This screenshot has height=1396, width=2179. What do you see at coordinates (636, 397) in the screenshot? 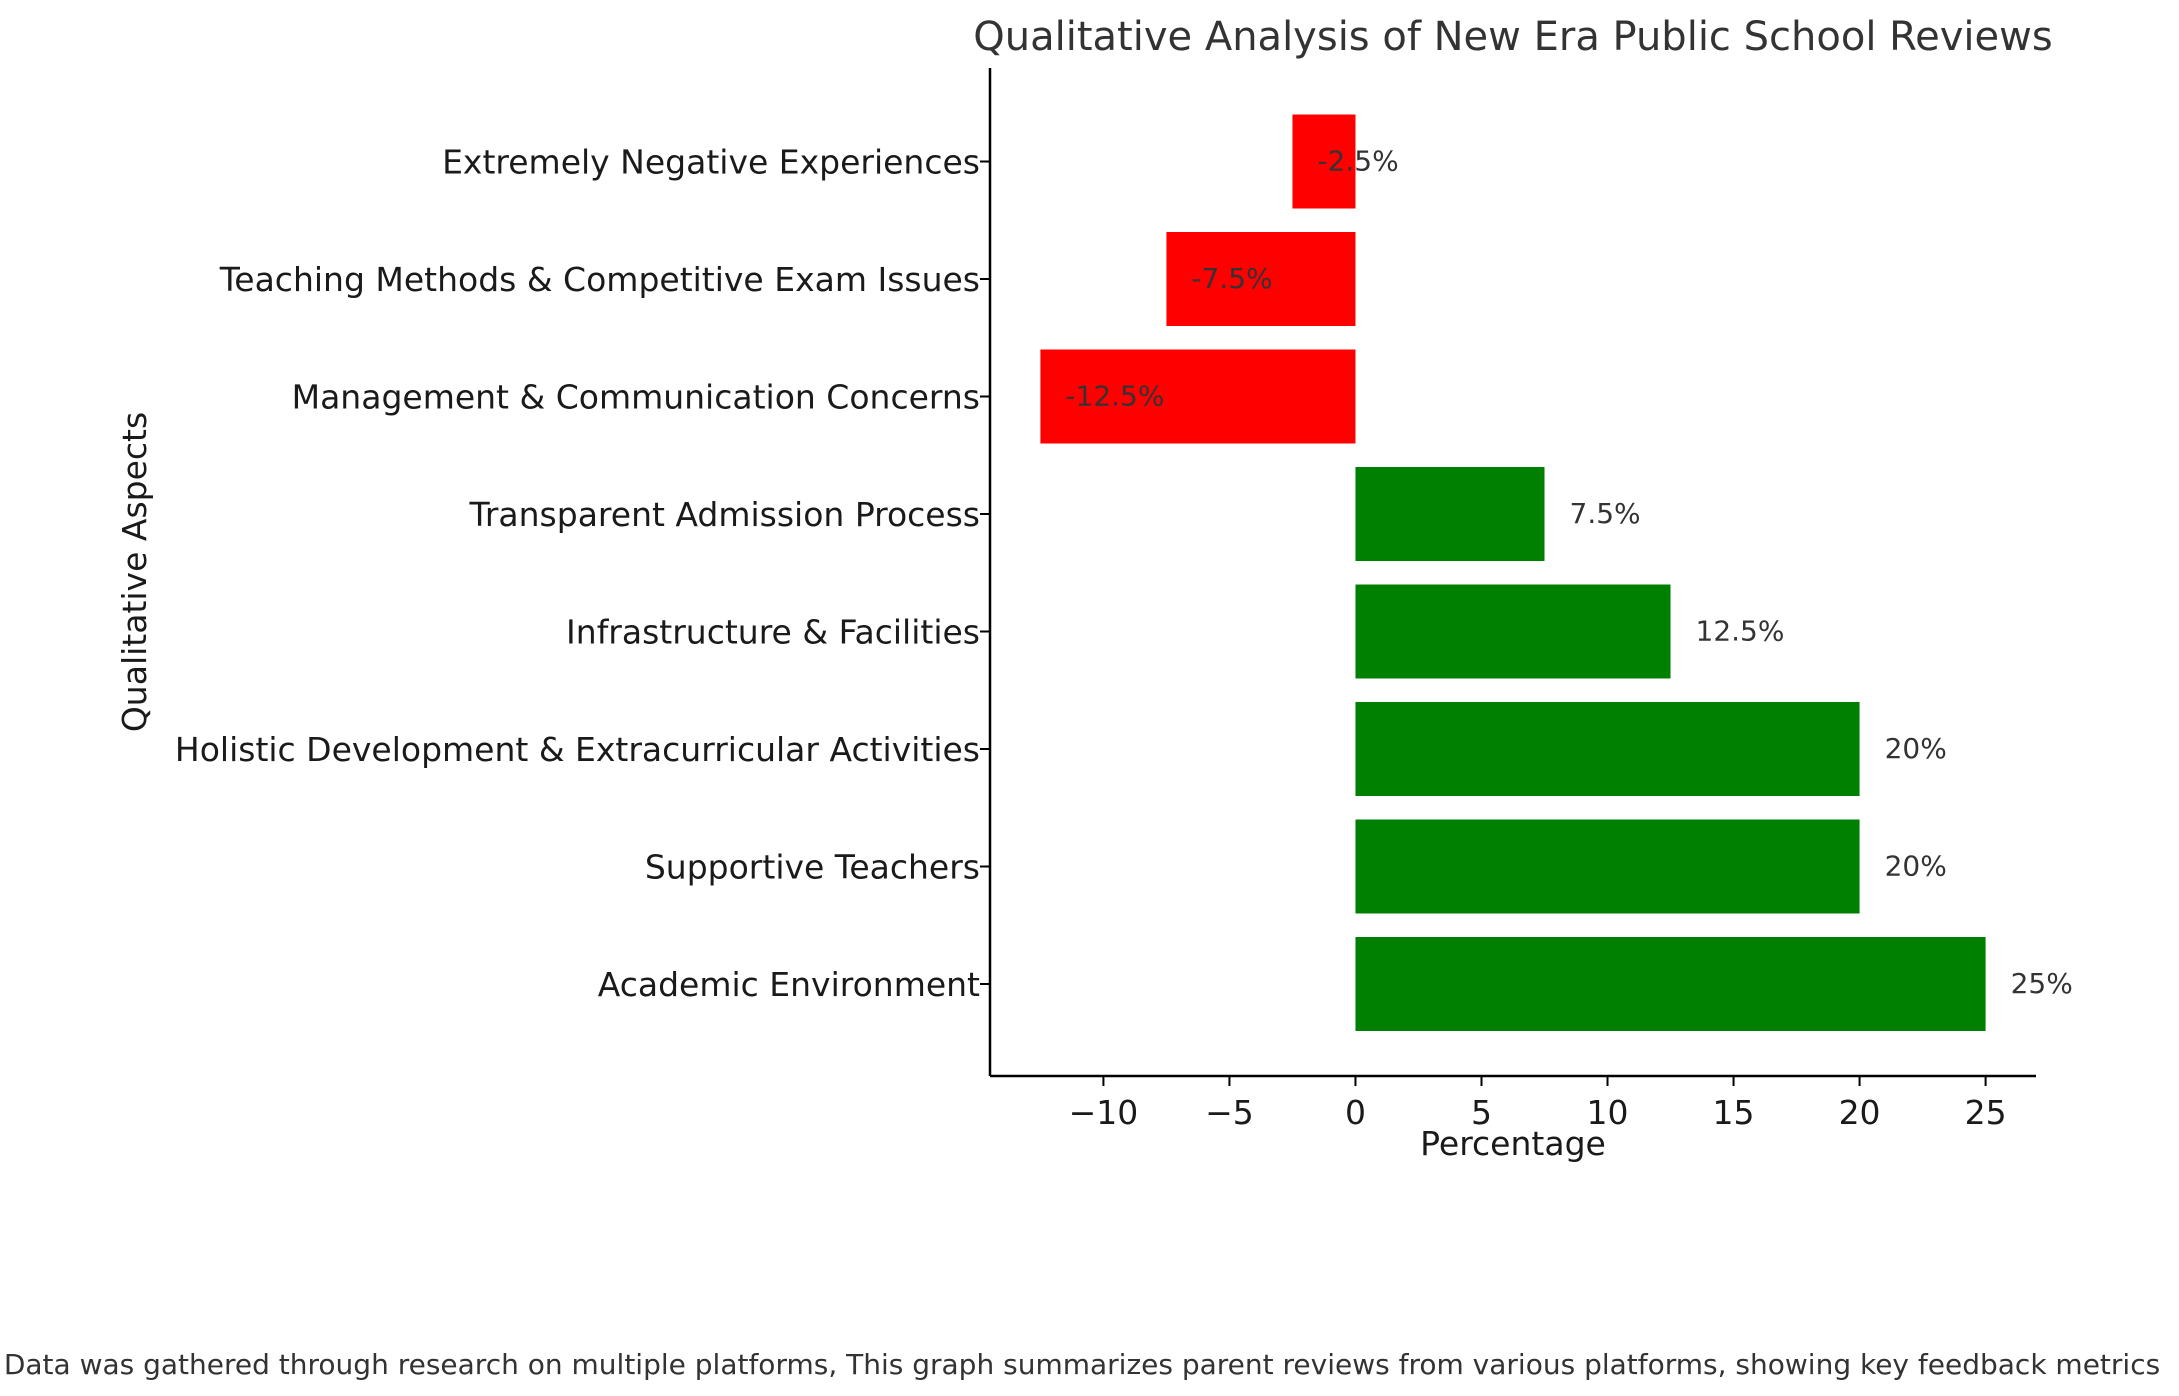
I see `category-label: Management & Communication Concerns` at bounding box center [636, 397].